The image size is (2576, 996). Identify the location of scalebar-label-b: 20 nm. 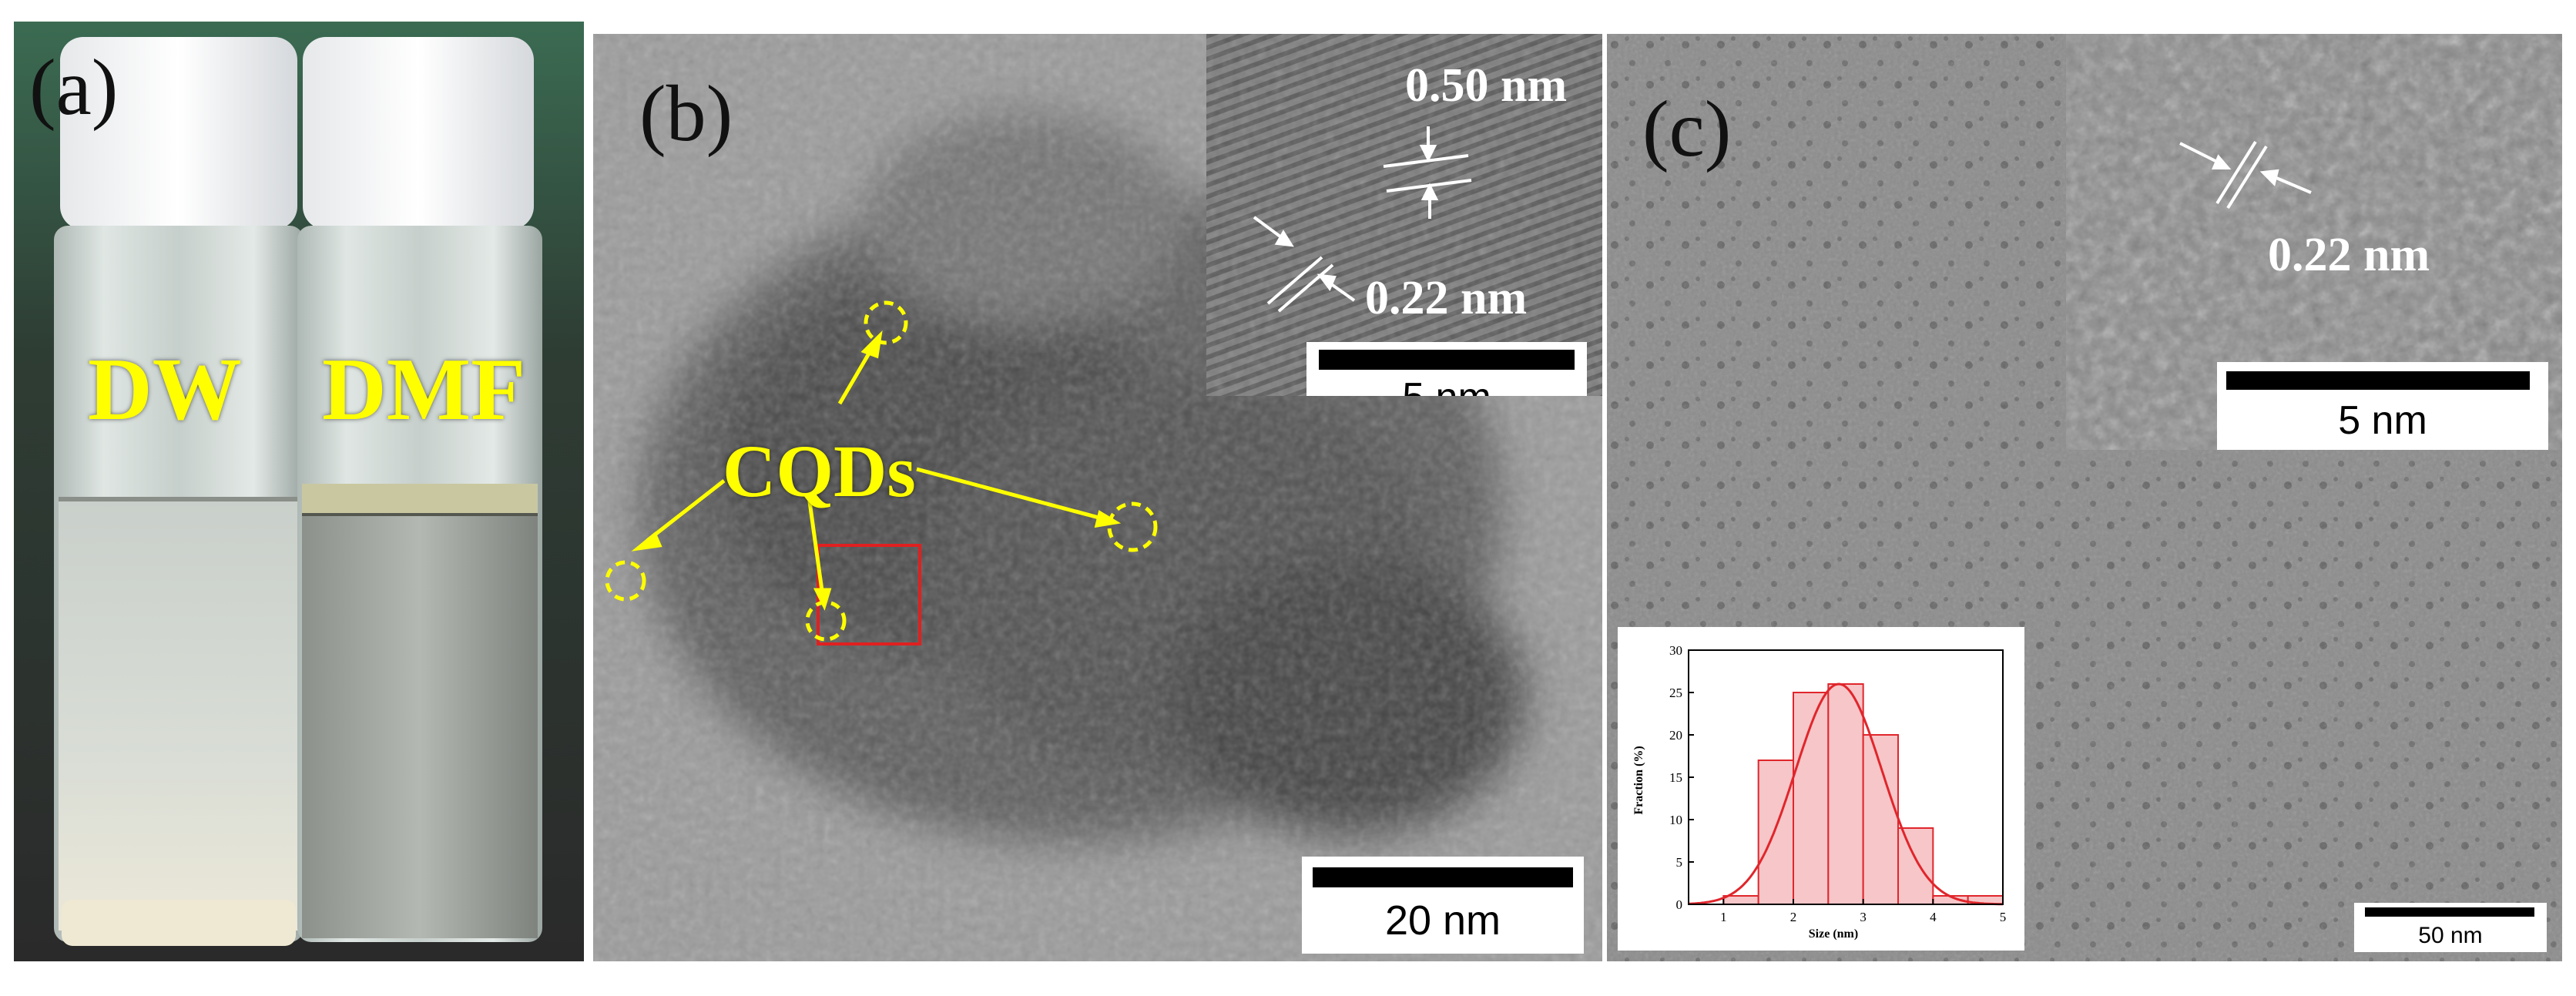
(1442, 920).